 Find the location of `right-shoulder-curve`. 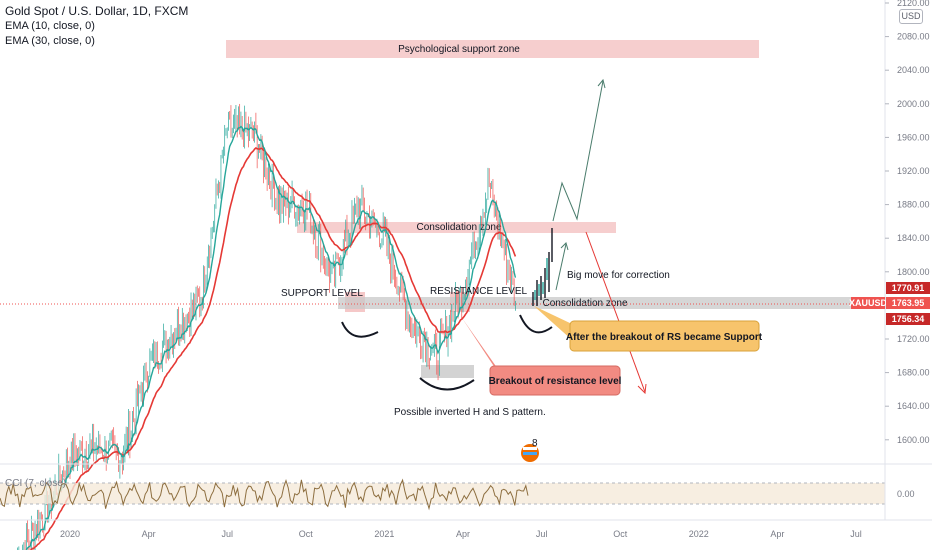

right-shoulder-curve is located at coordinates (536, 324).